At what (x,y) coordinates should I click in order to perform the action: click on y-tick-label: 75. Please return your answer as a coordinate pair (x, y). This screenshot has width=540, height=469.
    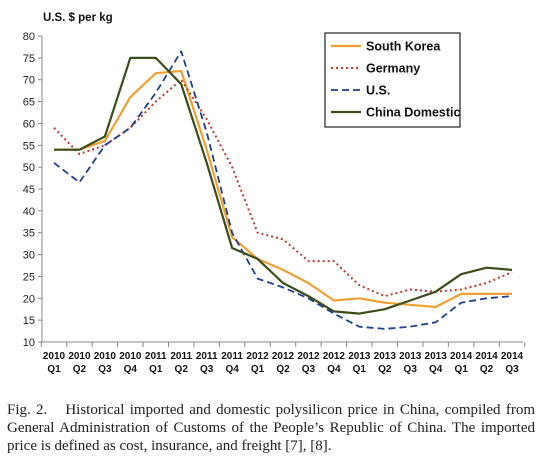
    Looking at the image, I should click on (29, 59).